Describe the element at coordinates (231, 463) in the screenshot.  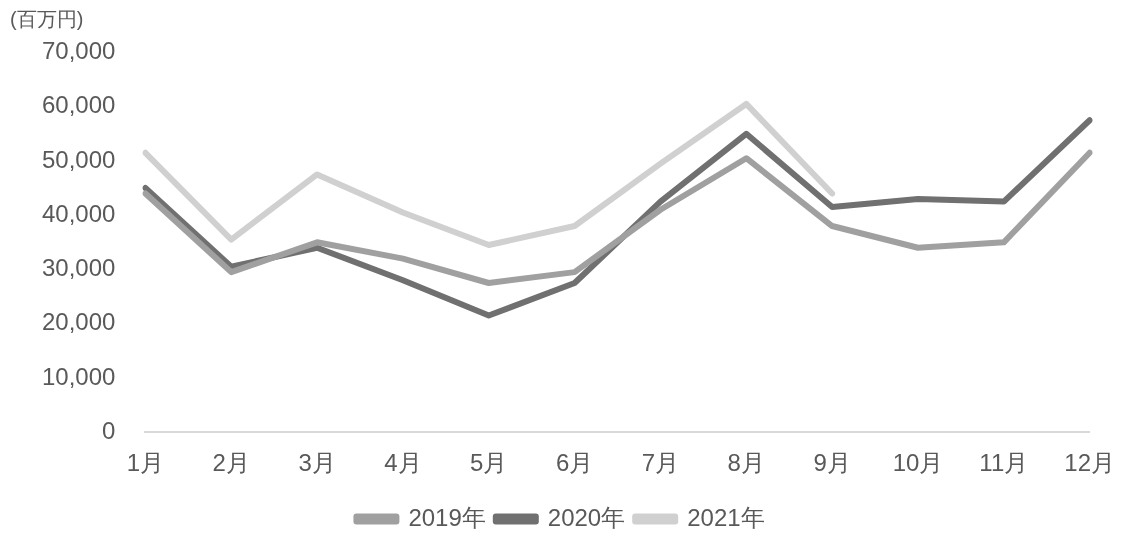
I see `x-tick-label: 2月` at that location.